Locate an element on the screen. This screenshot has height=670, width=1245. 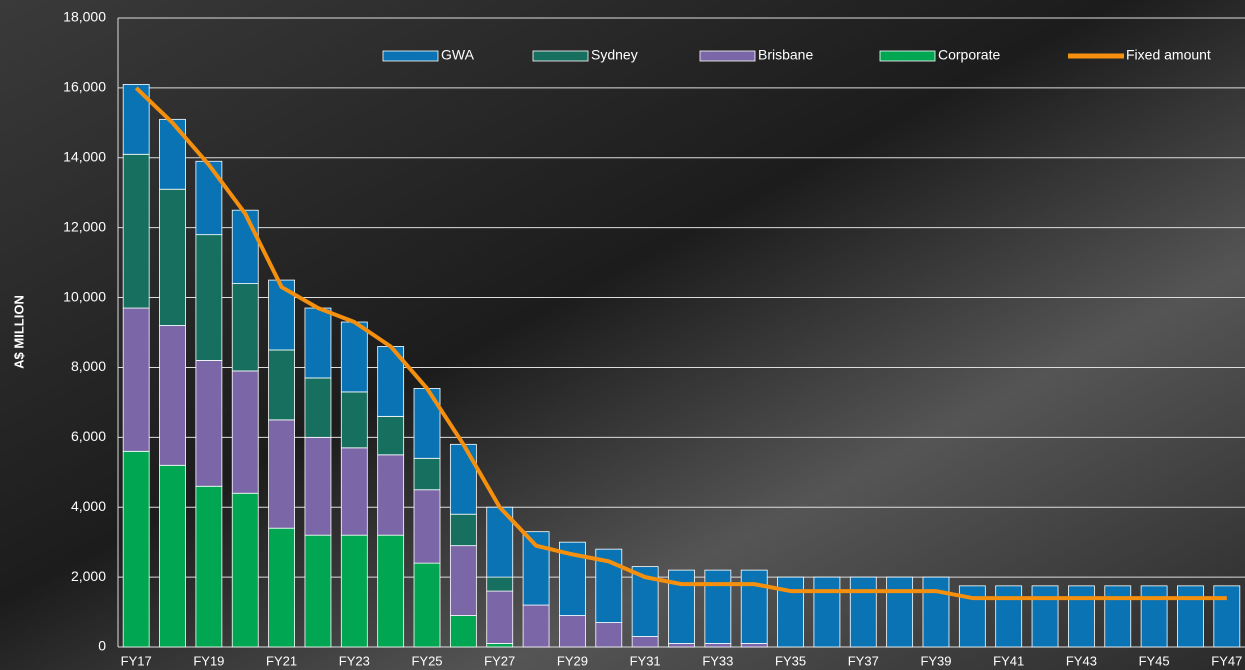
y-tick-label: 18,000 is located at coordinates (84, 17).